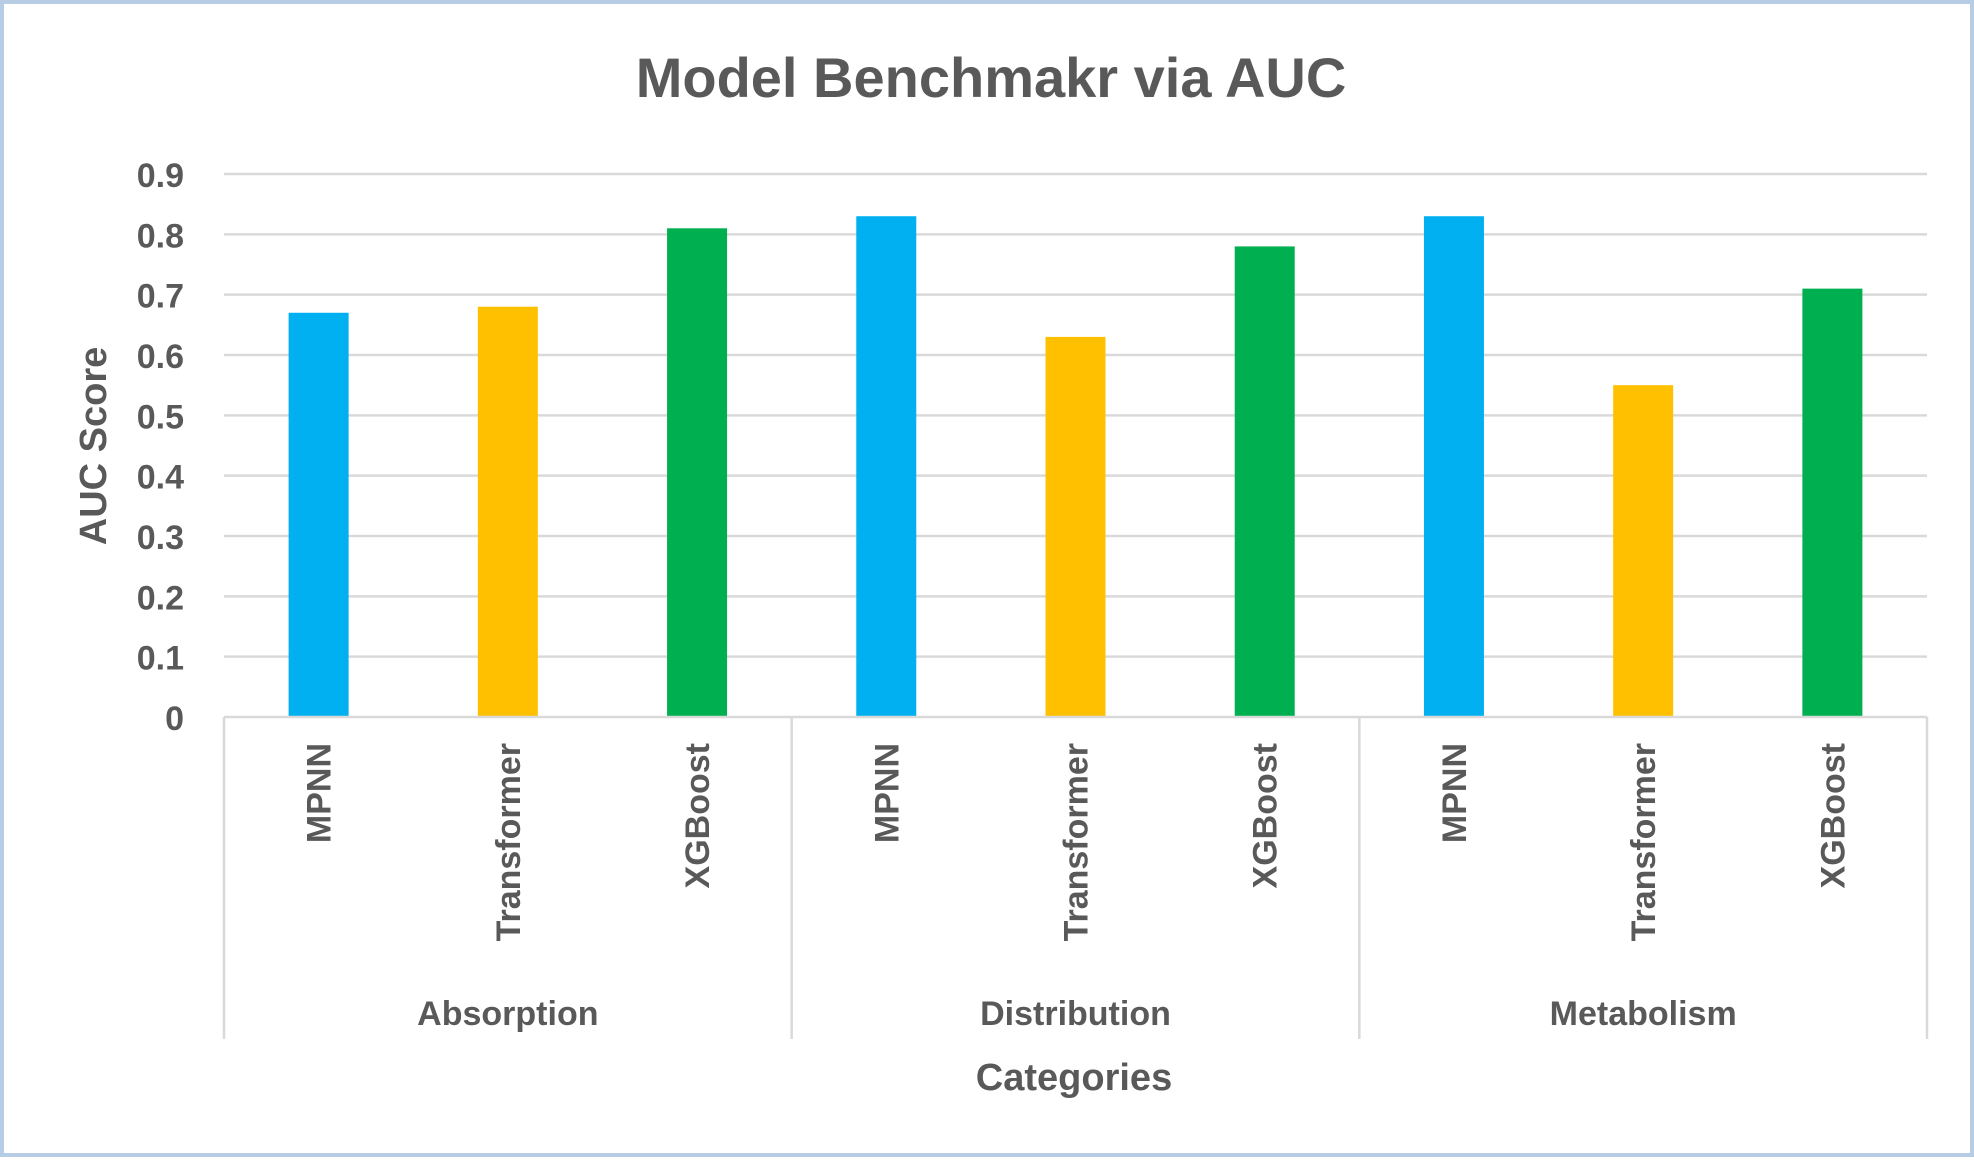 The image size is (1974, 1161). What do you see at coordinates (160, 659) in the screenshot?
I see `y-tick-label: 0.1` at bounding box center [160, 659].